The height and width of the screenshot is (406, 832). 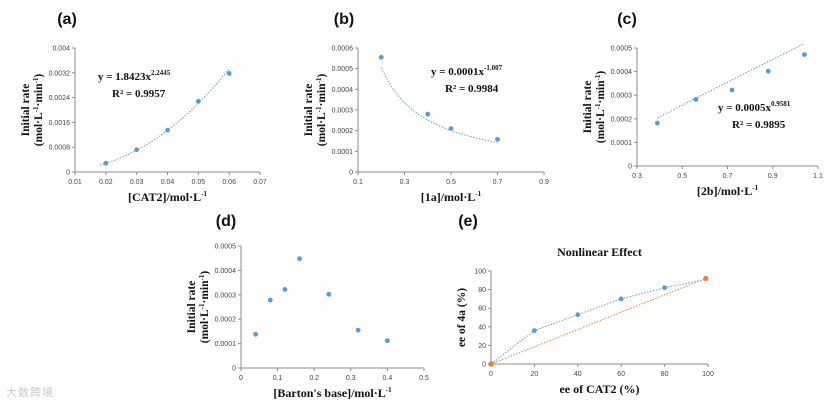 I want to click on x-tick-label: 100, so click(x=708, y=374).